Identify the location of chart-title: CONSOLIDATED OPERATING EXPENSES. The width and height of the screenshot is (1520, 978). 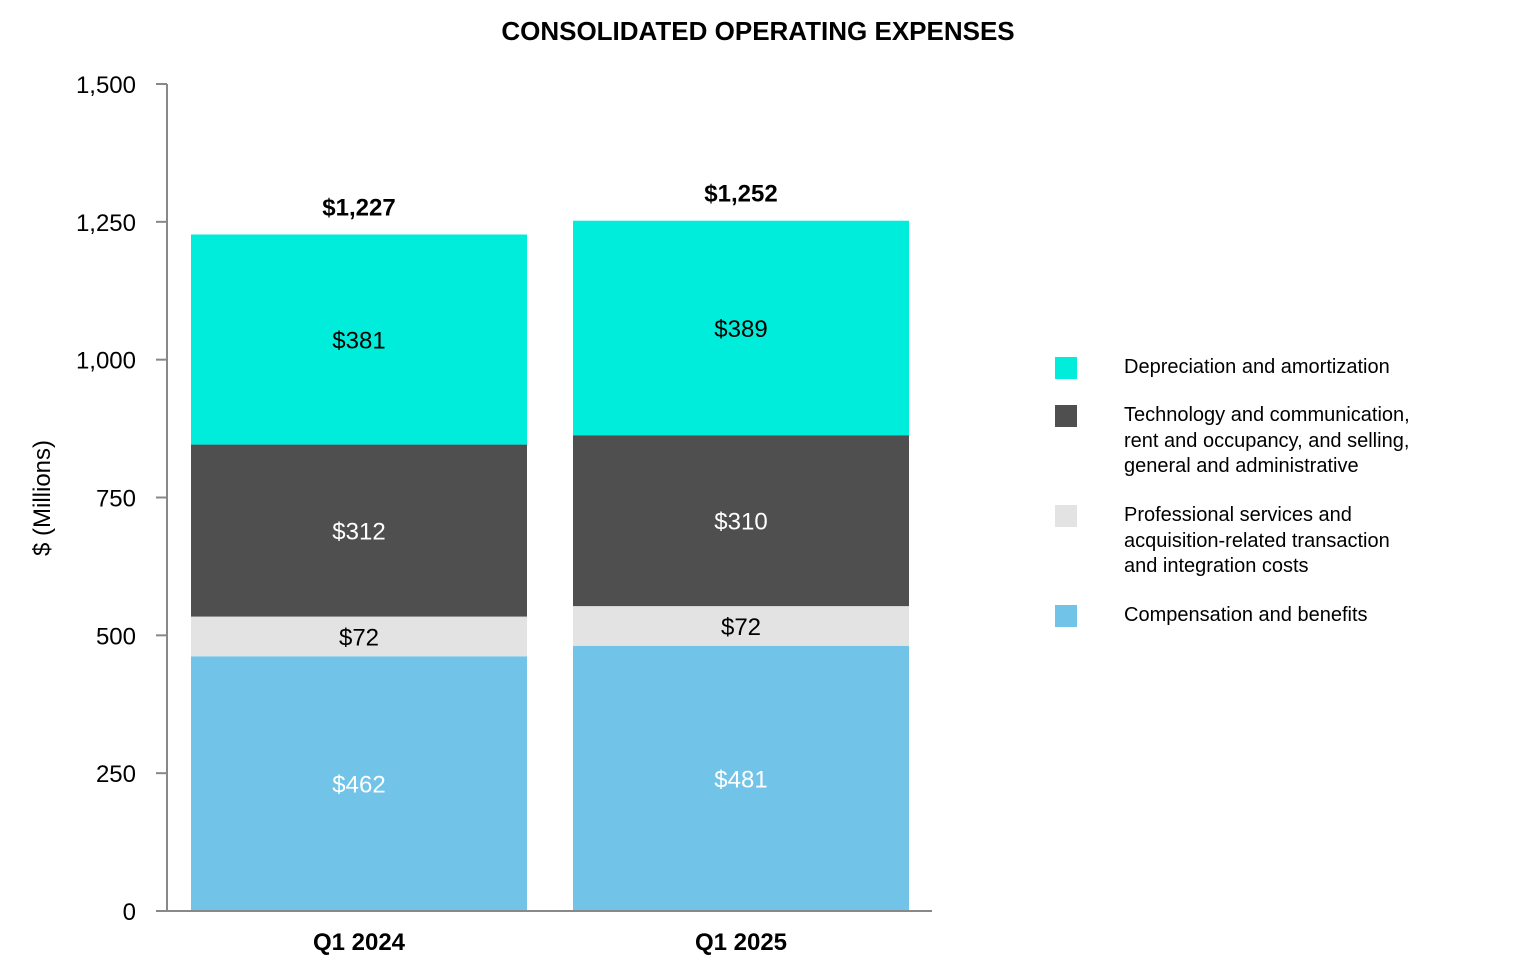
(757, 31).